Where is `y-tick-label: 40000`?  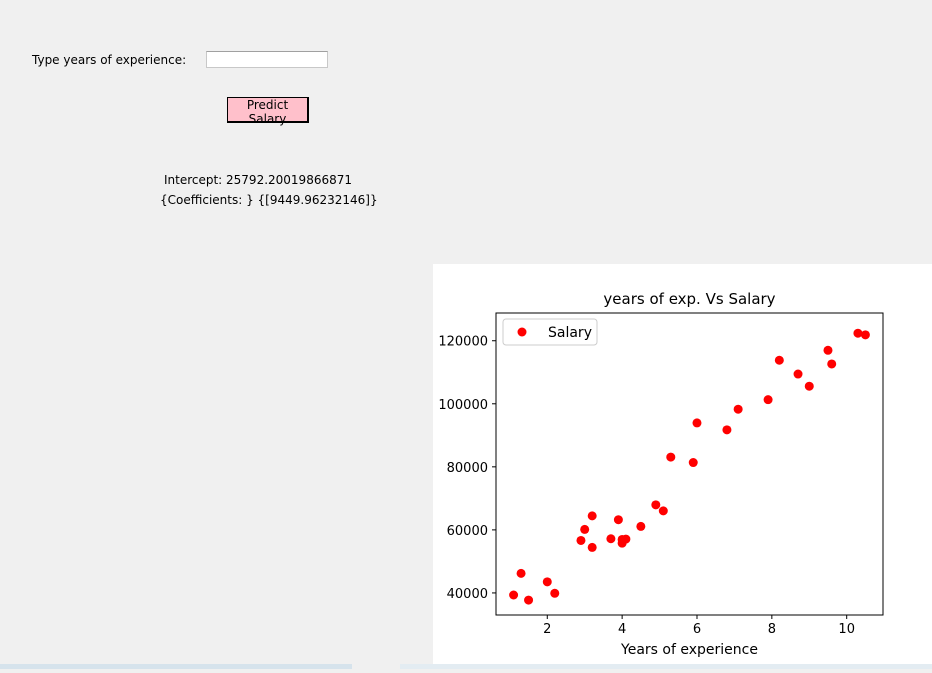
y-tick-label: 40000 is located at coordinates (467, 594).